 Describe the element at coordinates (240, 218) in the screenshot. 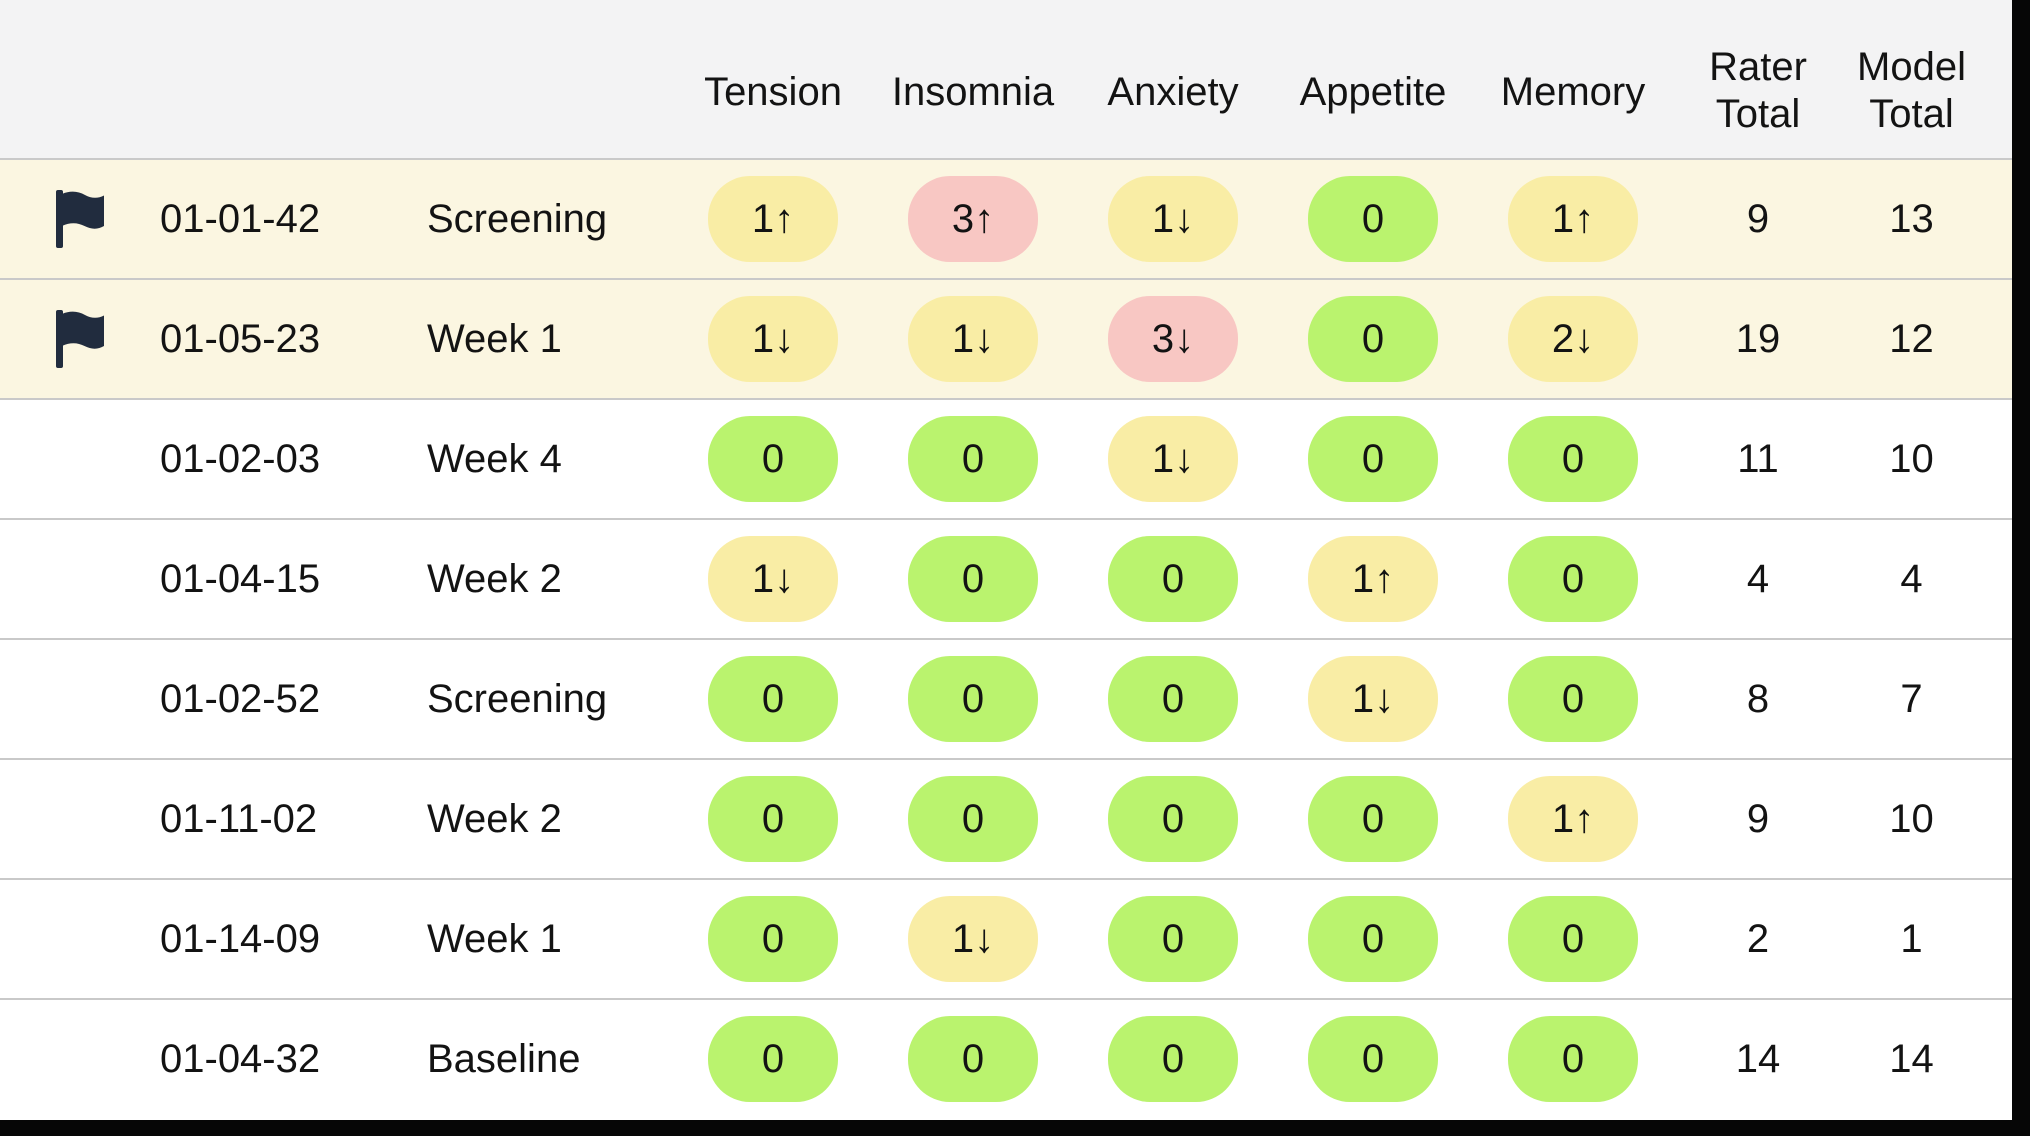

I see `participant-id: 01-01-42` at that location.